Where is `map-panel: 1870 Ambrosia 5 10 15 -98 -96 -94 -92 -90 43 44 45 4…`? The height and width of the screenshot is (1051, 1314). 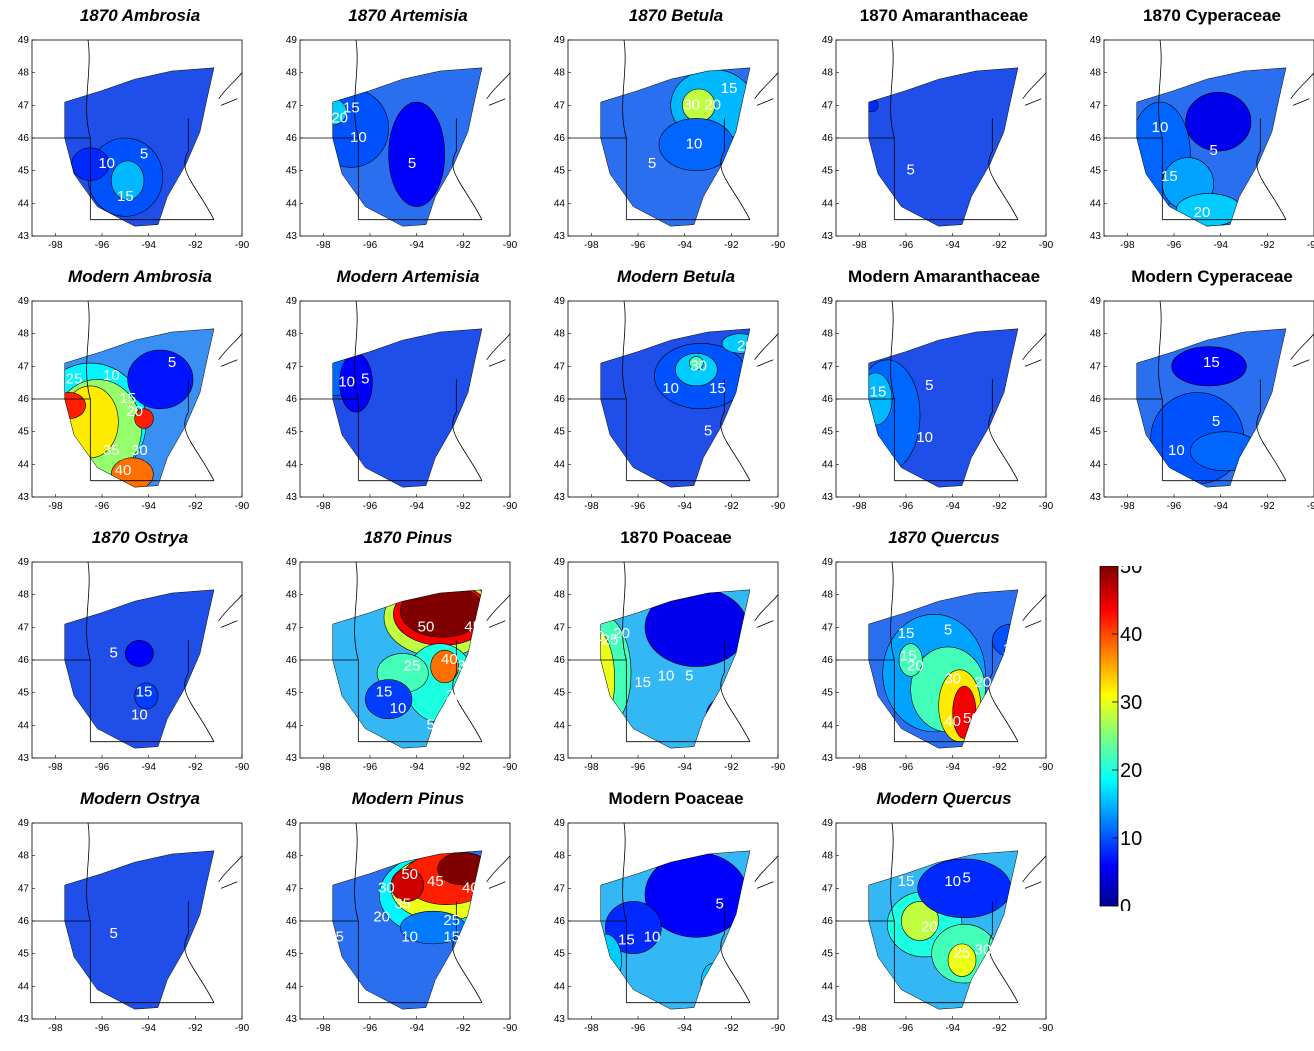 map-panel: 1870 Ambrosia 5 10 15 -98 -96 -94 -92 -90 43 44 45 4… is located at coordinates (140, 137).